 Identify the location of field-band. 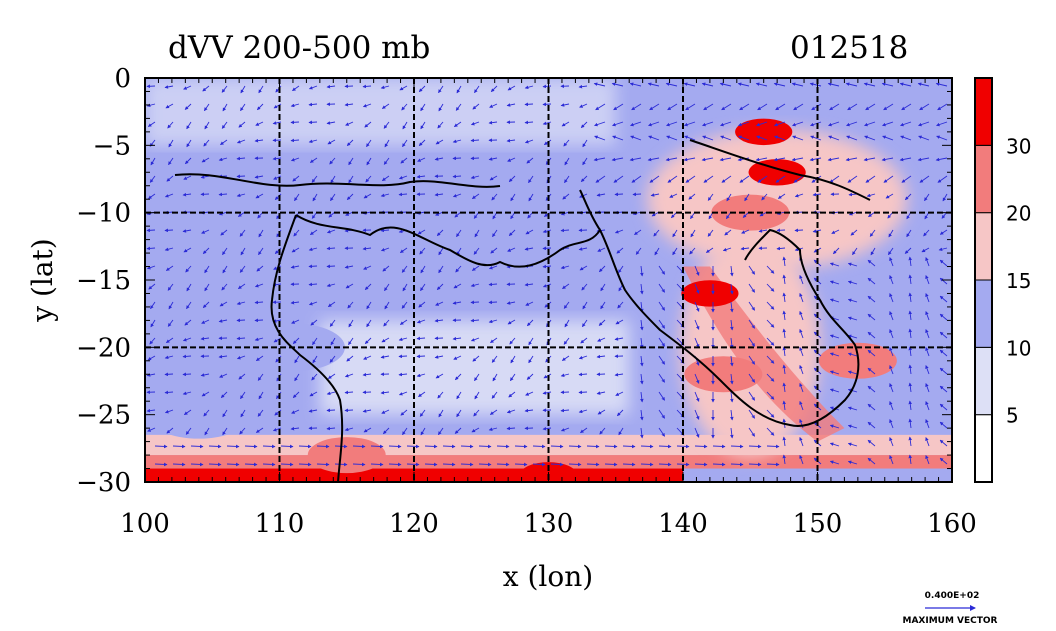
(474, 367).